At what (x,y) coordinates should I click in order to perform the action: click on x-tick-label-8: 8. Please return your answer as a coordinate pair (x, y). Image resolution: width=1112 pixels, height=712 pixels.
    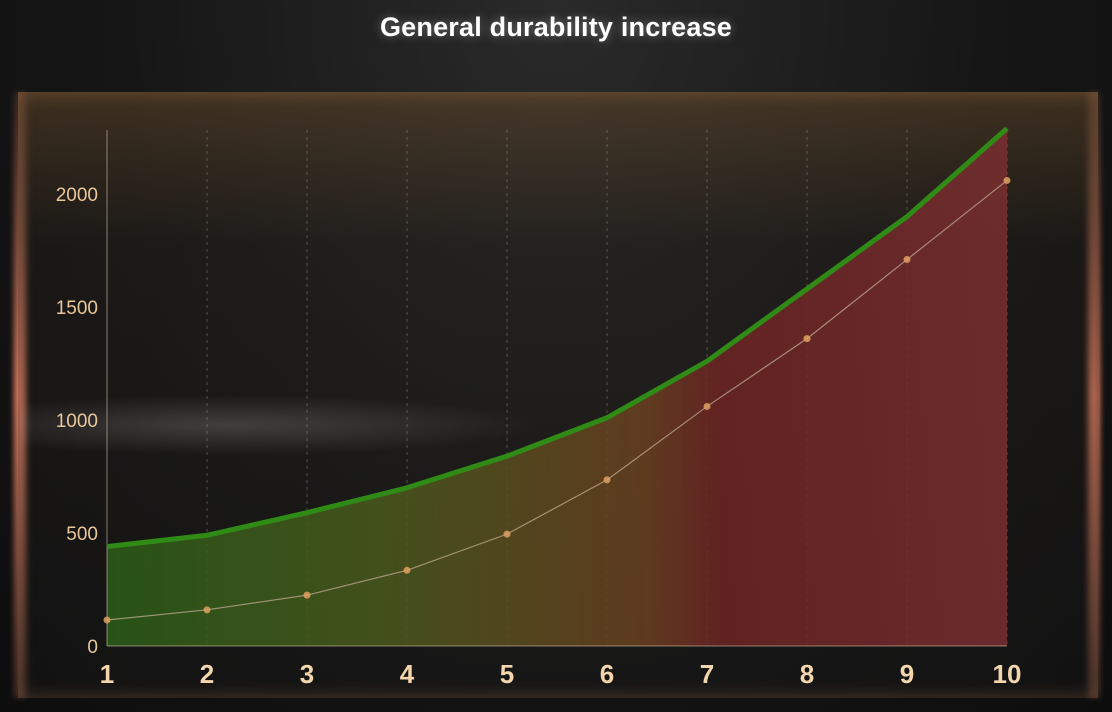
    Looking at the image, I should click on (807, 674).